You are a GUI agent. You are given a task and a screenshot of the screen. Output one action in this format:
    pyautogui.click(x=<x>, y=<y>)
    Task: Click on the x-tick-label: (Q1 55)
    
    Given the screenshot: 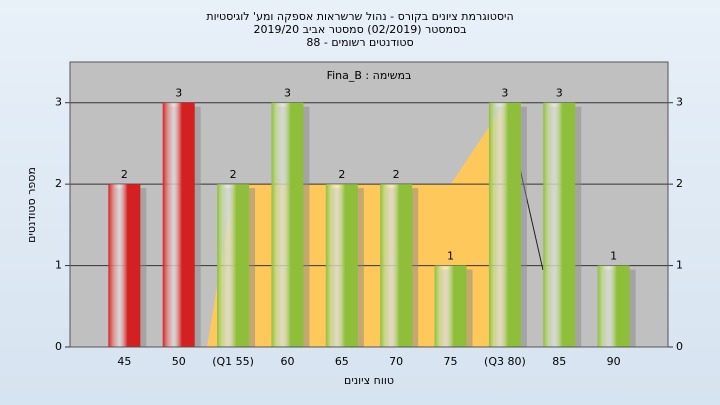 What is the action you would take?
    pyautogui.click(x=233, y=361)
    